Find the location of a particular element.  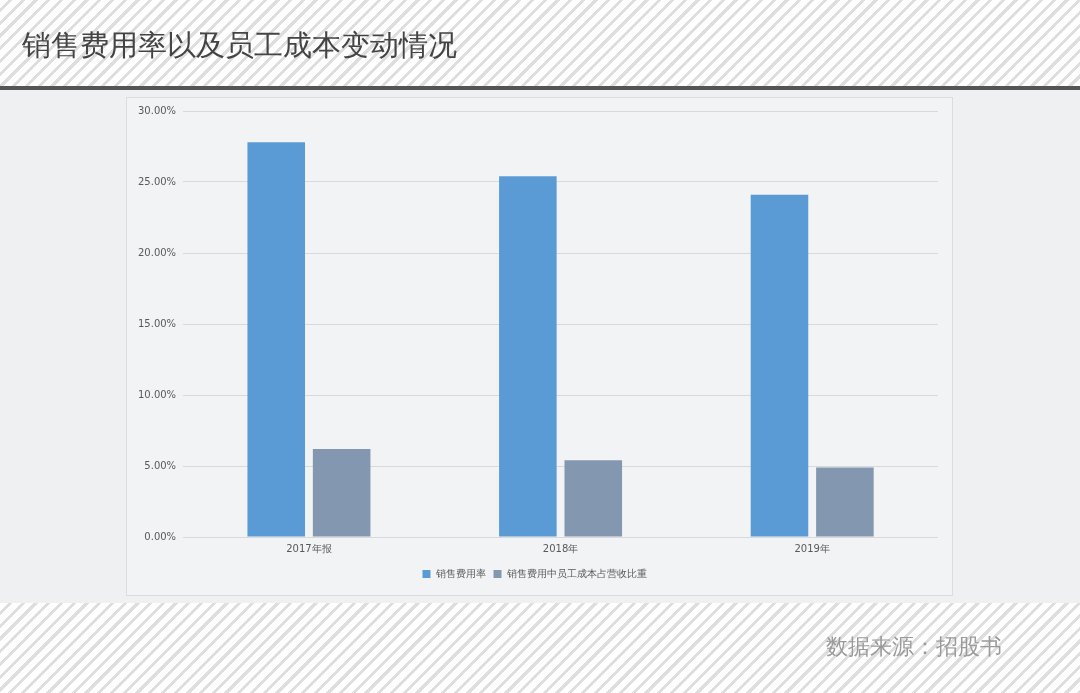

y-tick-label: 10.00% is located at coordinates (157, 394).